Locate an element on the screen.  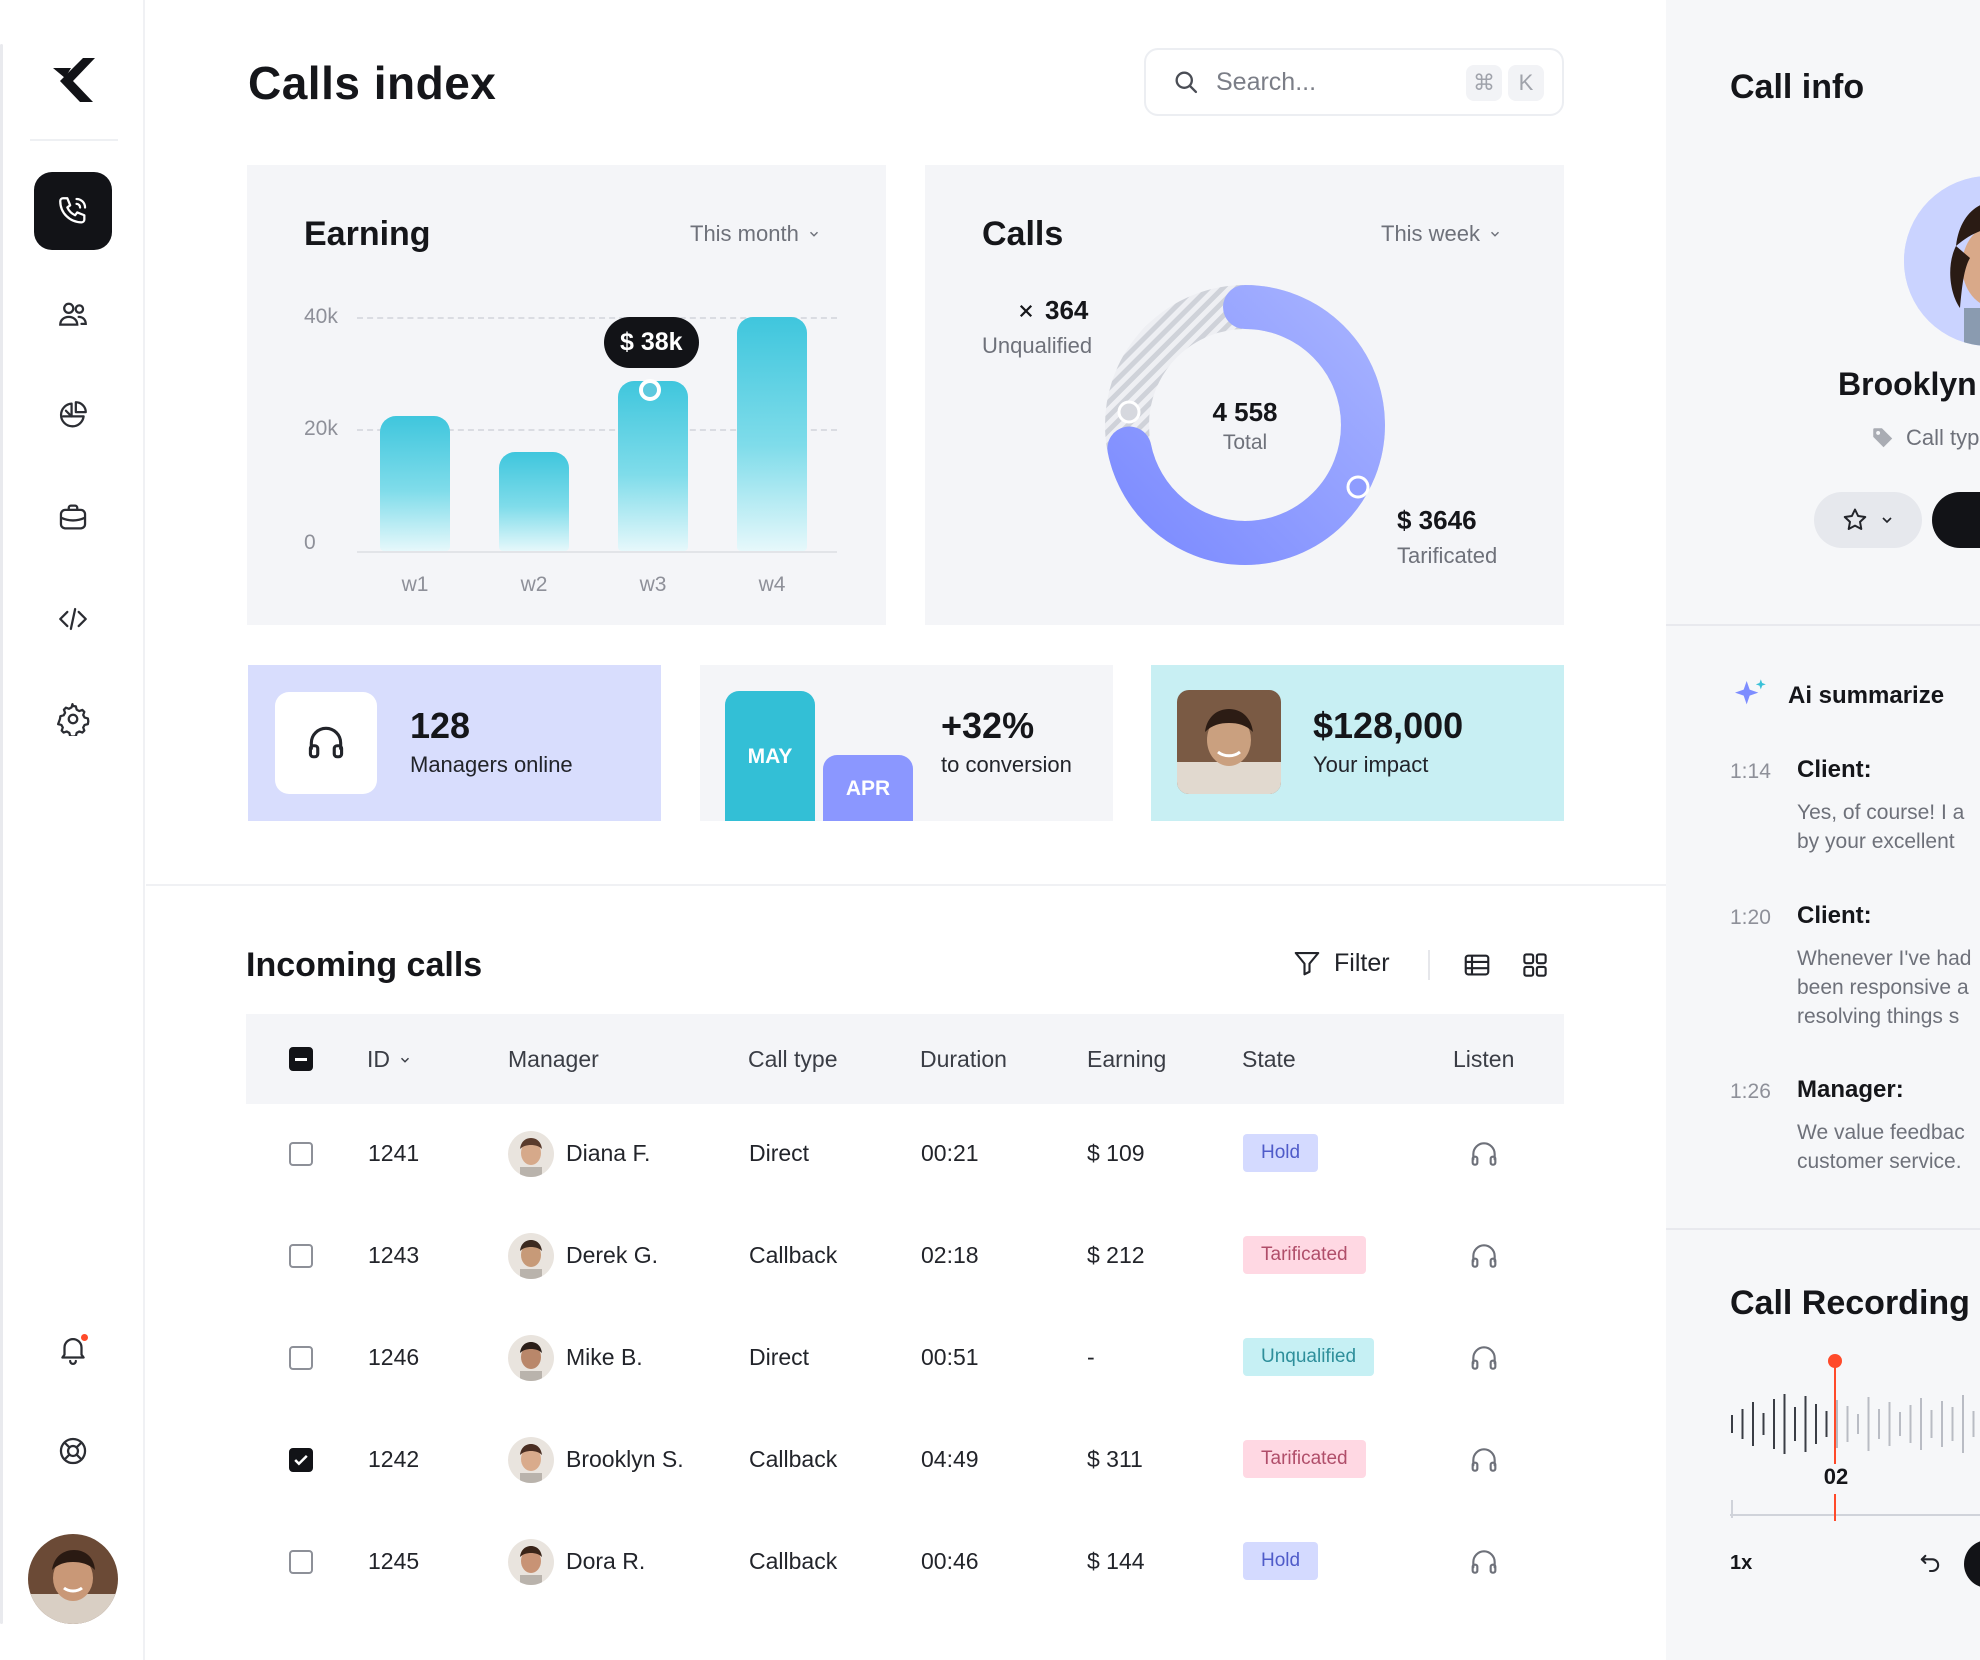
duration: 00:21 is located at coordinates (950, 1153).